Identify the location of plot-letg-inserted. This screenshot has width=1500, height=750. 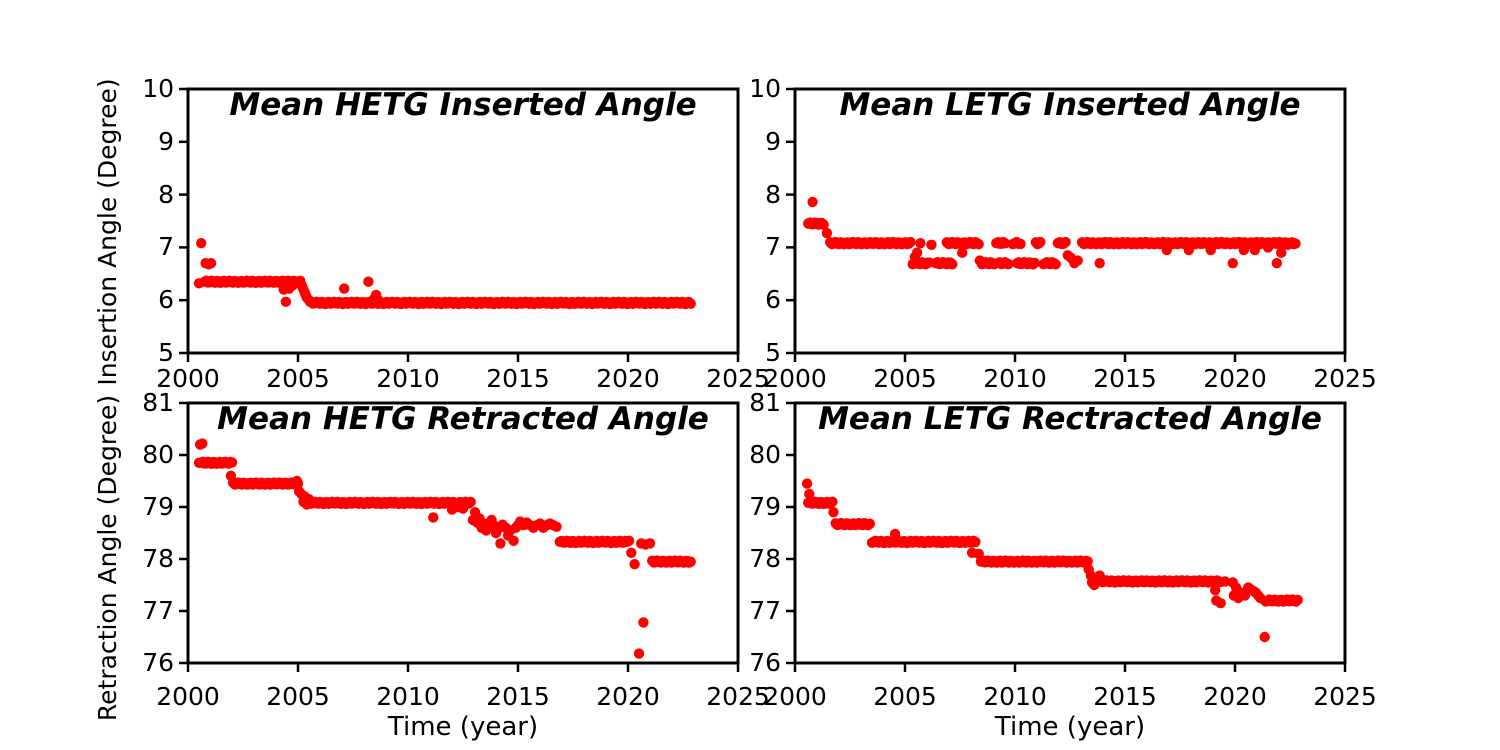
(1070, 221).